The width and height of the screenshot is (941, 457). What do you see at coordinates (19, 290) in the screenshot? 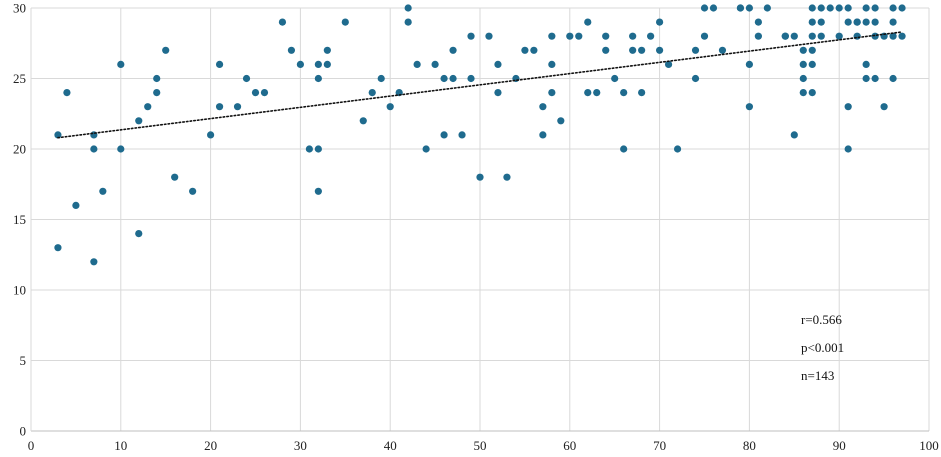
I see `y-tick-label-10: 10` at bounding box center [19, 290].